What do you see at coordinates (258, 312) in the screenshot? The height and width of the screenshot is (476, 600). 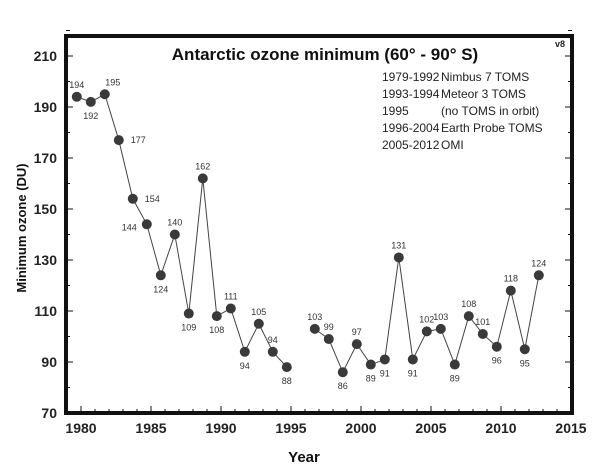 I see `data-label: 105` at bounding box center [258, 312].